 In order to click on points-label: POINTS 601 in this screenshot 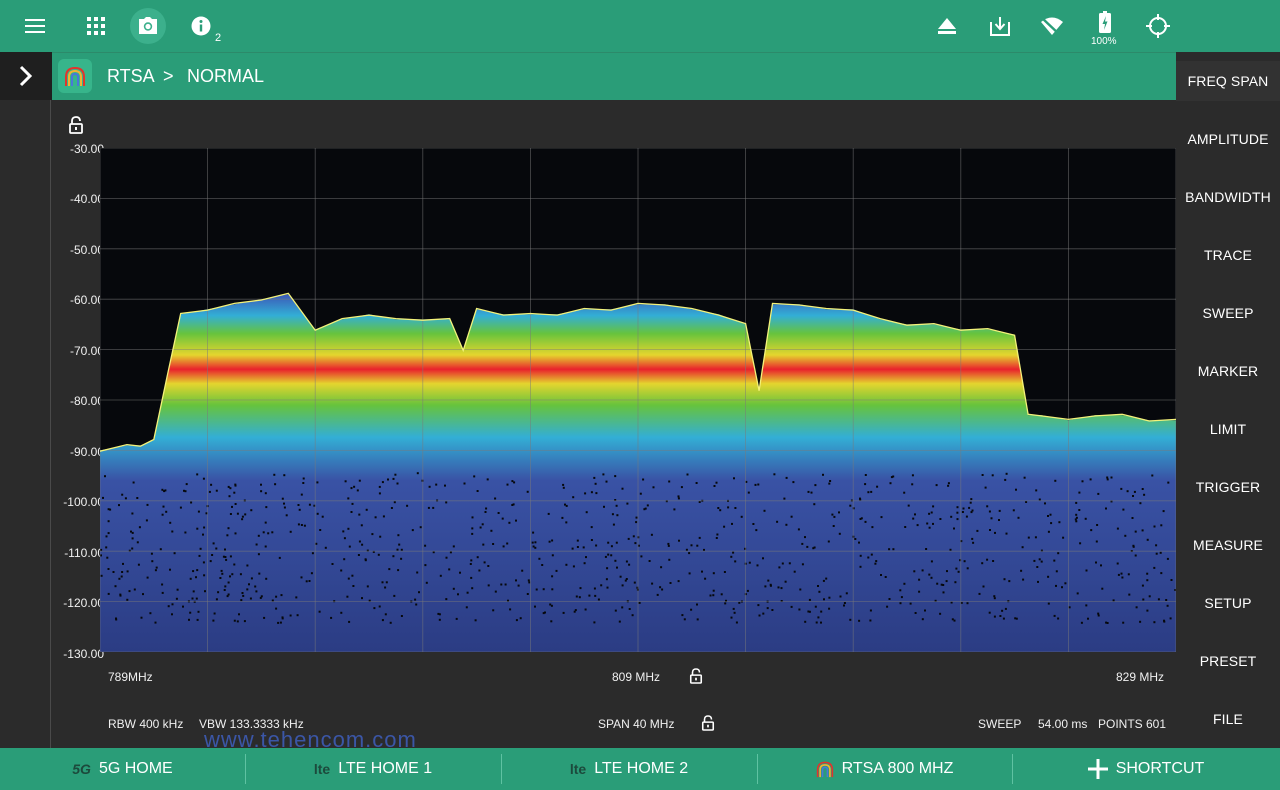, I will do `click(1132, 724)`.